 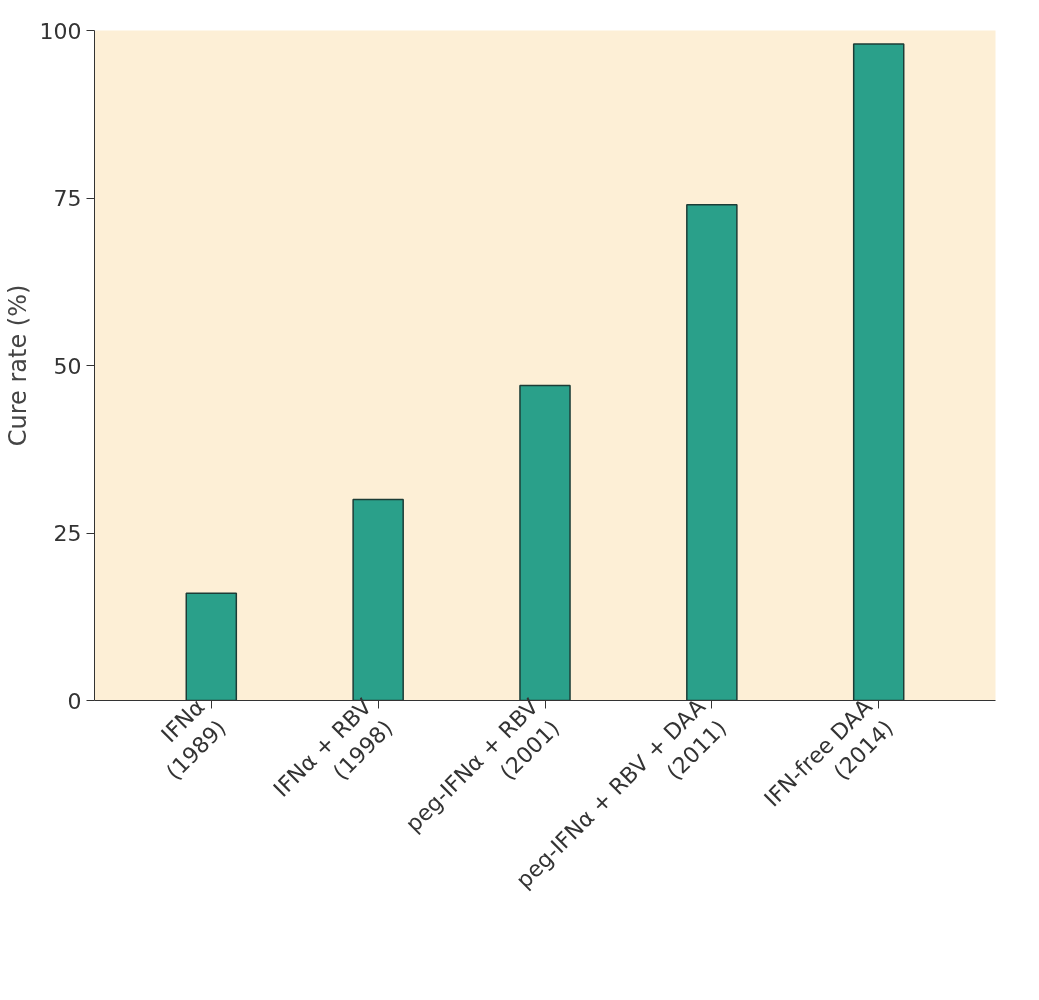 What do you see at coordinates (67, 198) in the screenshot?
I see `y-tick-label: 75` at bounding box center [67, 198].